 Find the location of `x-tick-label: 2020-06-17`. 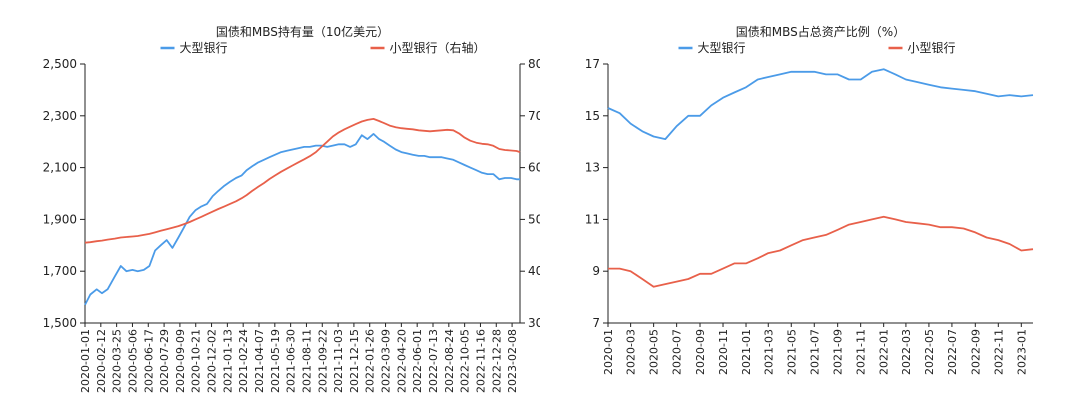

x-tick-label: 2020-06-17 is located at coordinates (148, 361).